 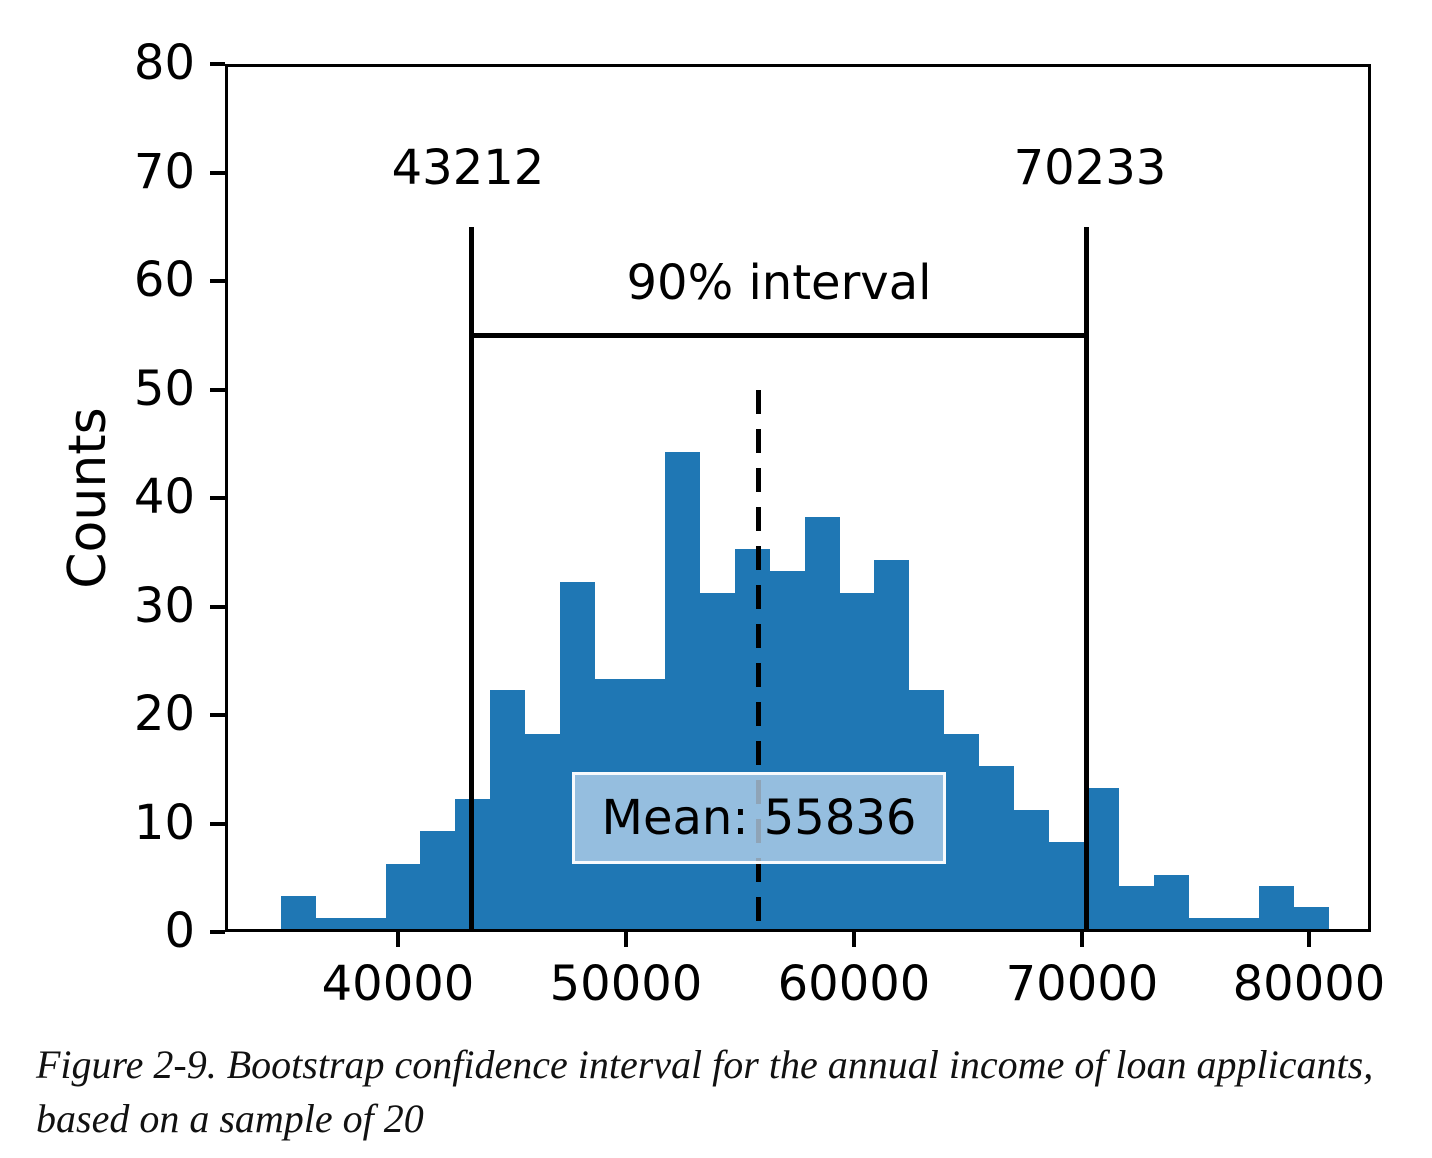 What do you see at coordinates (854, 984) in the screenshot?
I see `x-tick-label: 60000` at bounding box center [854, 984].